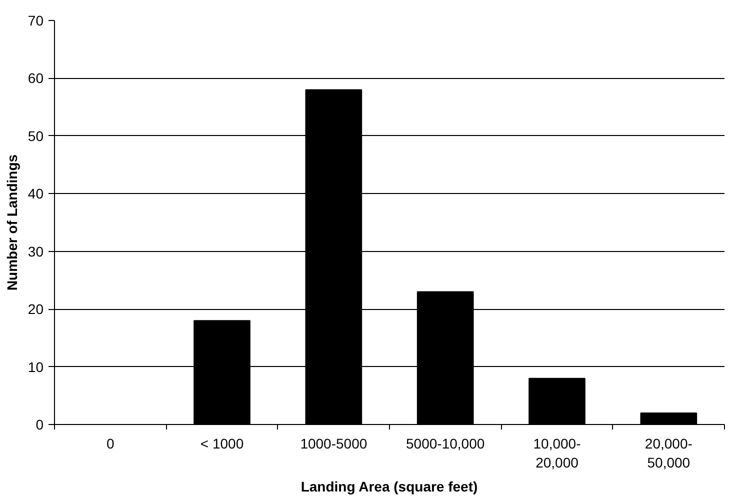  Describe the element at coordinates (36, 78) in the screenshot. I see `y-tick-label: 60` at that location.